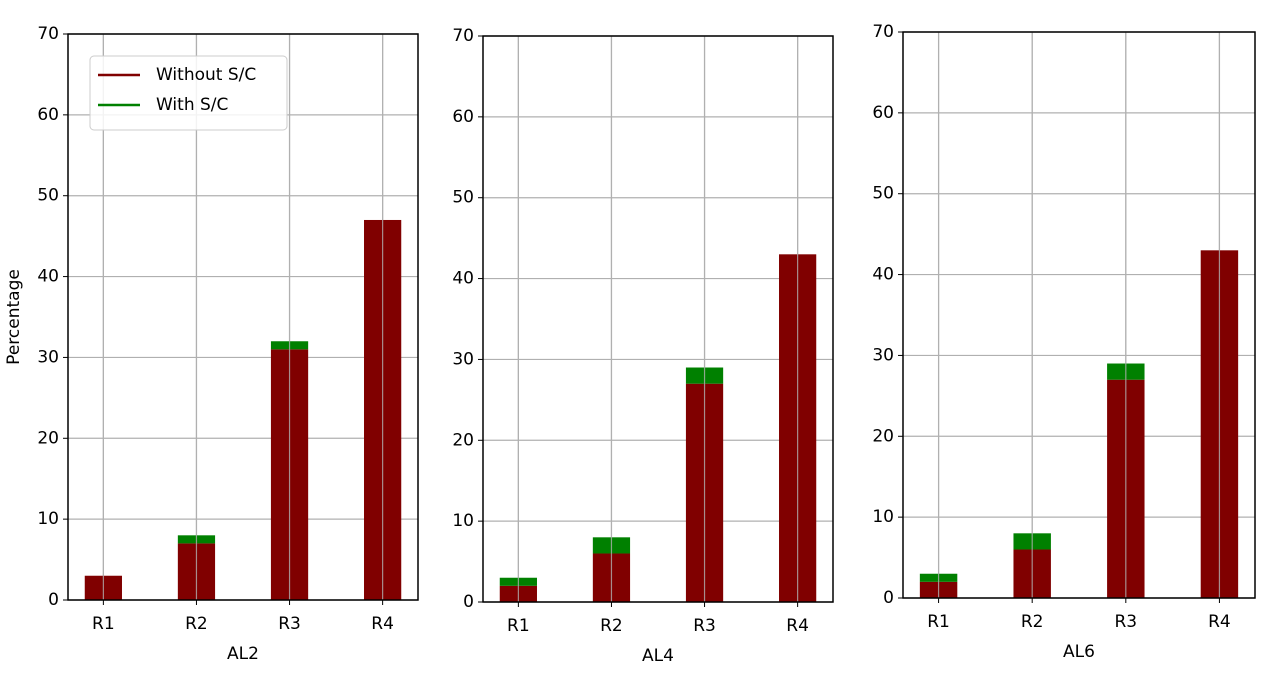 The image size is (1277, 675). I want to click on legend-label: With S/C, so click(192, 105).